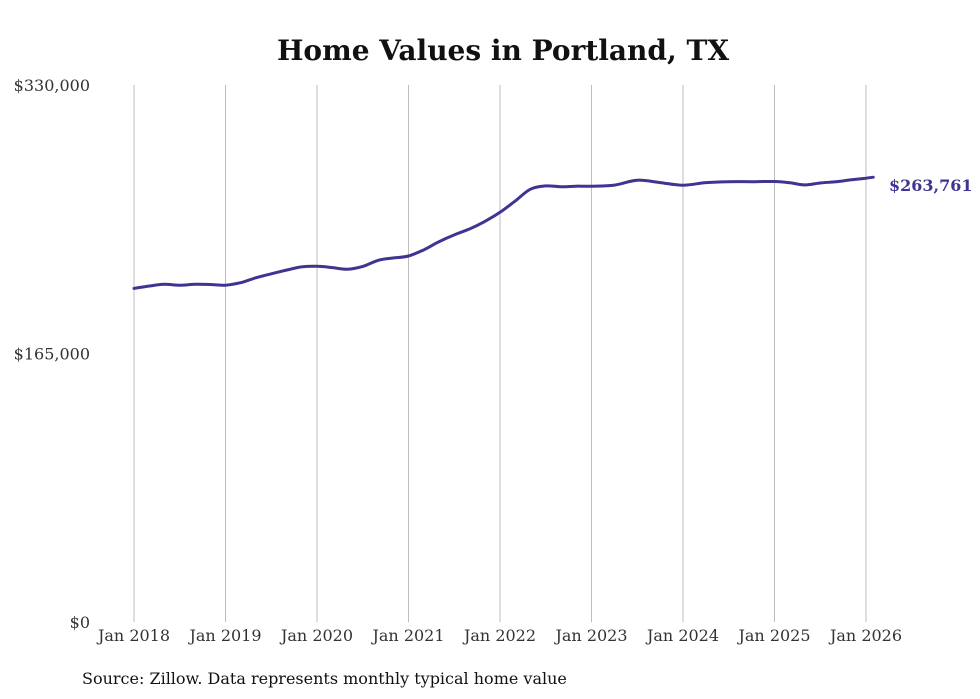  I want to click on series-layer, so click(503, 232).